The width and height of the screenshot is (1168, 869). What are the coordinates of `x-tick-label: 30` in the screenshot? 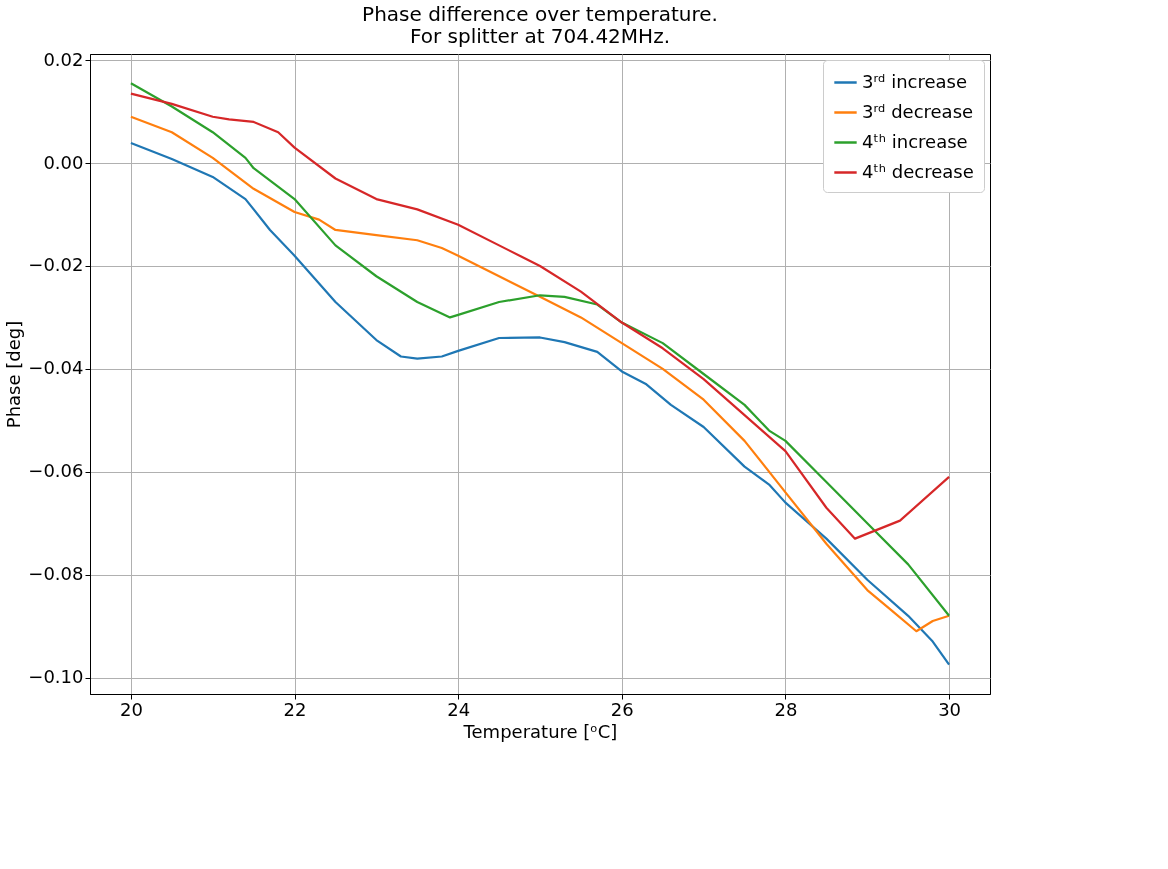 It's located at (950, 709).